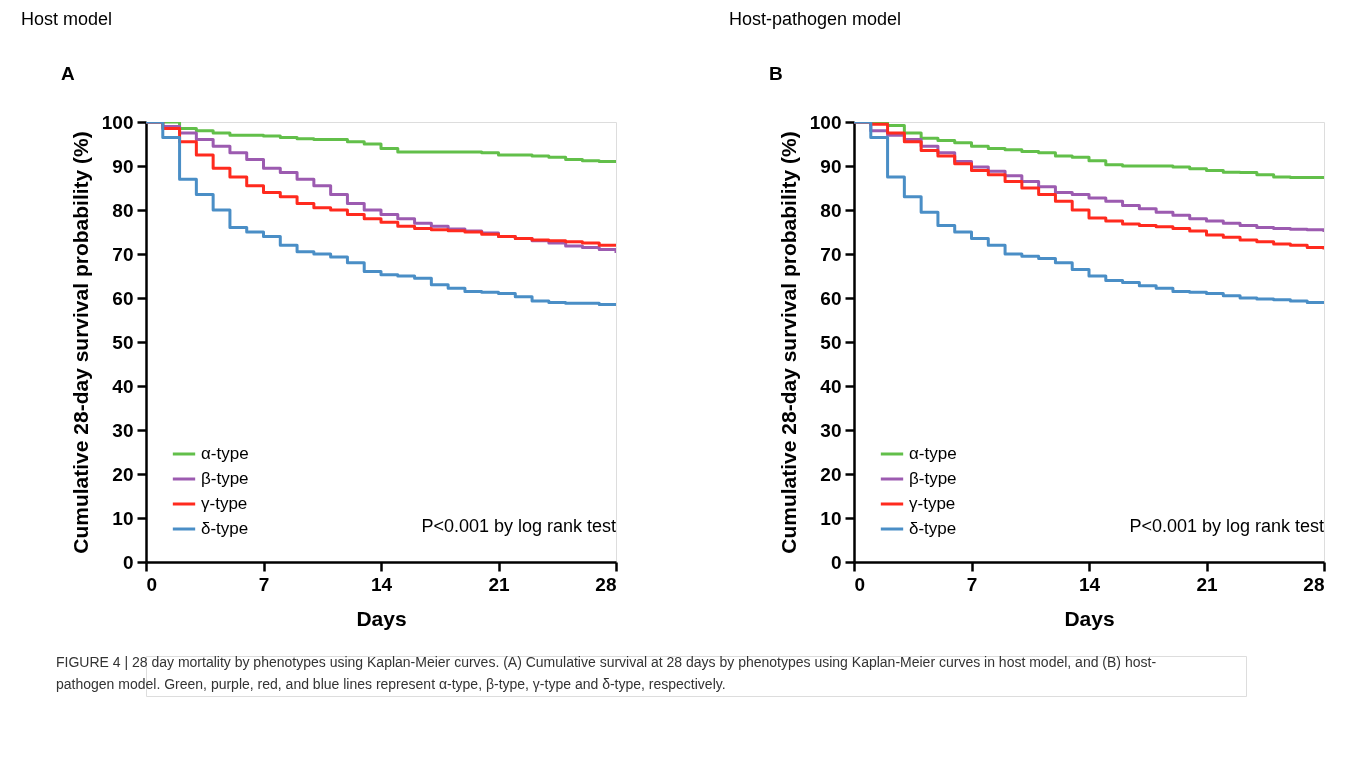 The image size is (1357, 765). What do you see at coordinates (67, 19) in the screenshot?
I see `chart-title: Host model` at bounding box center [67, 19].